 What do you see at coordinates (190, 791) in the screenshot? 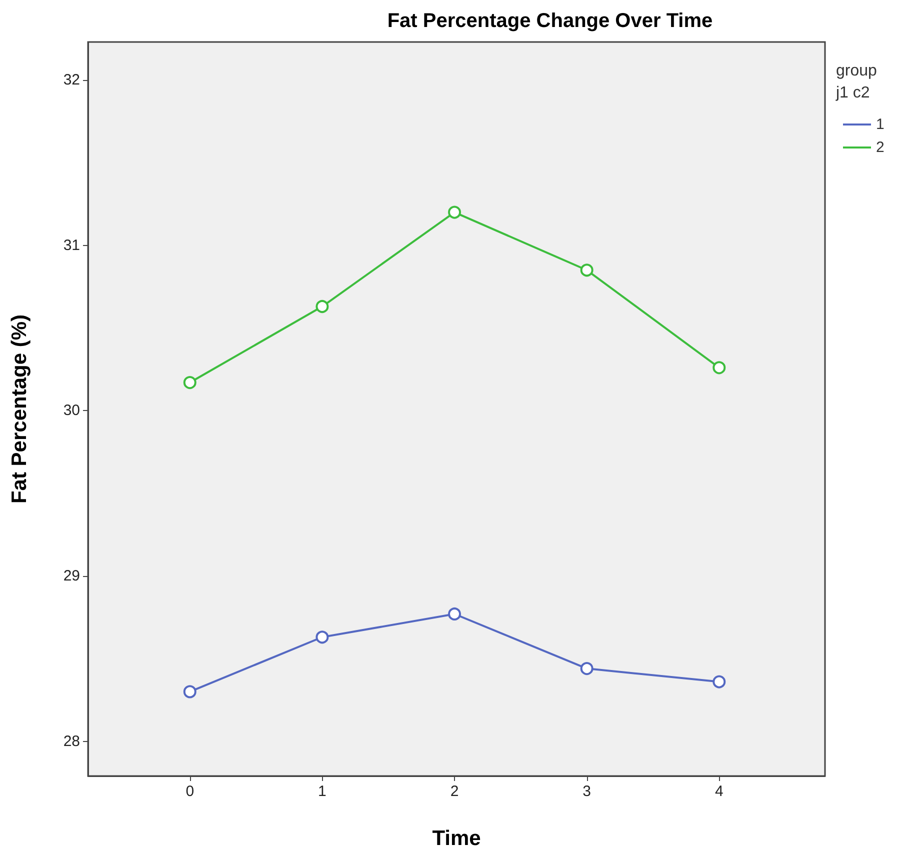
I see `x-tick-label: 0` at bounding box center [190, 791].